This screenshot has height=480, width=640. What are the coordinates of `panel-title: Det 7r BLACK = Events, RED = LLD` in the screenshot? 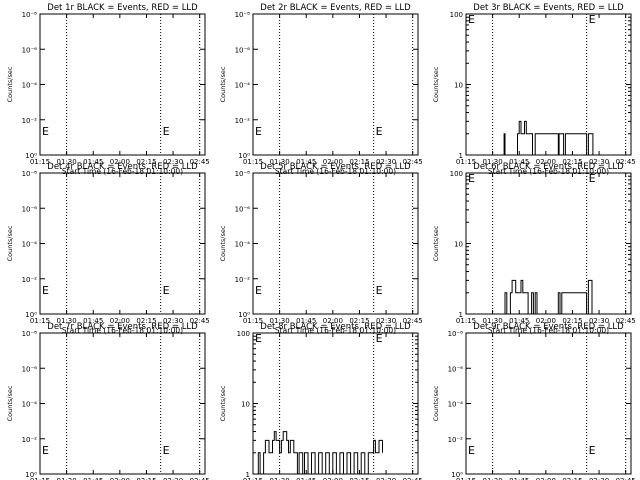 It's located at (122, 327).